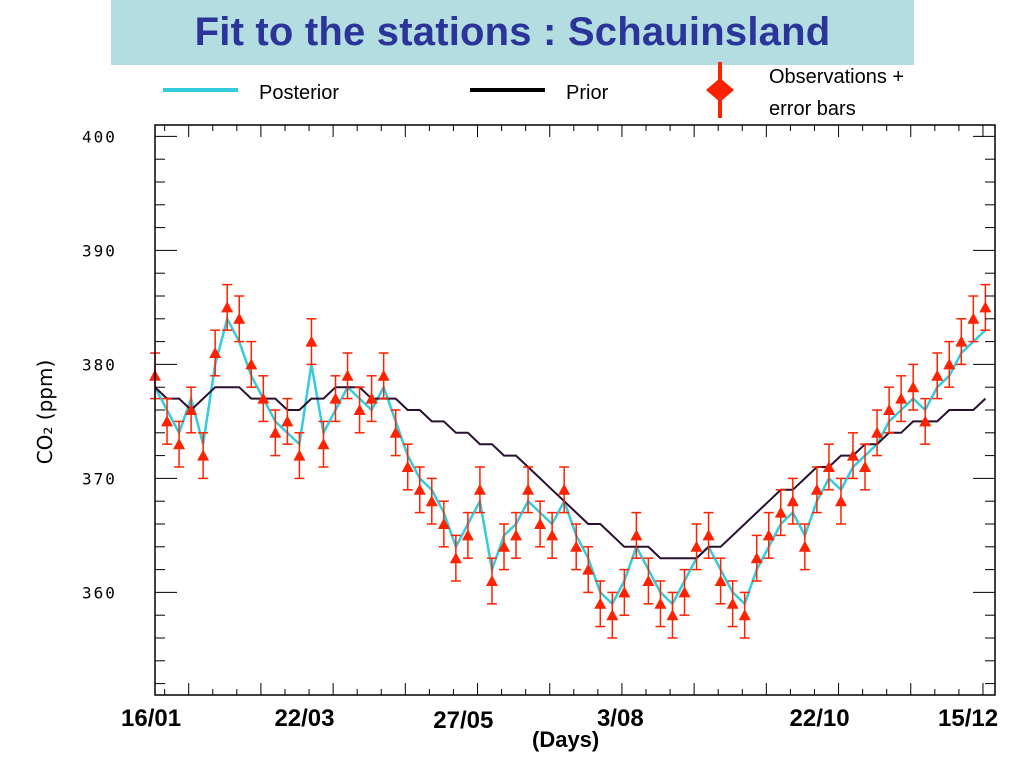  Describe the element at coordinates (819, 718) in the screenshot. I see `x-tick-label: 22/10` at that location.